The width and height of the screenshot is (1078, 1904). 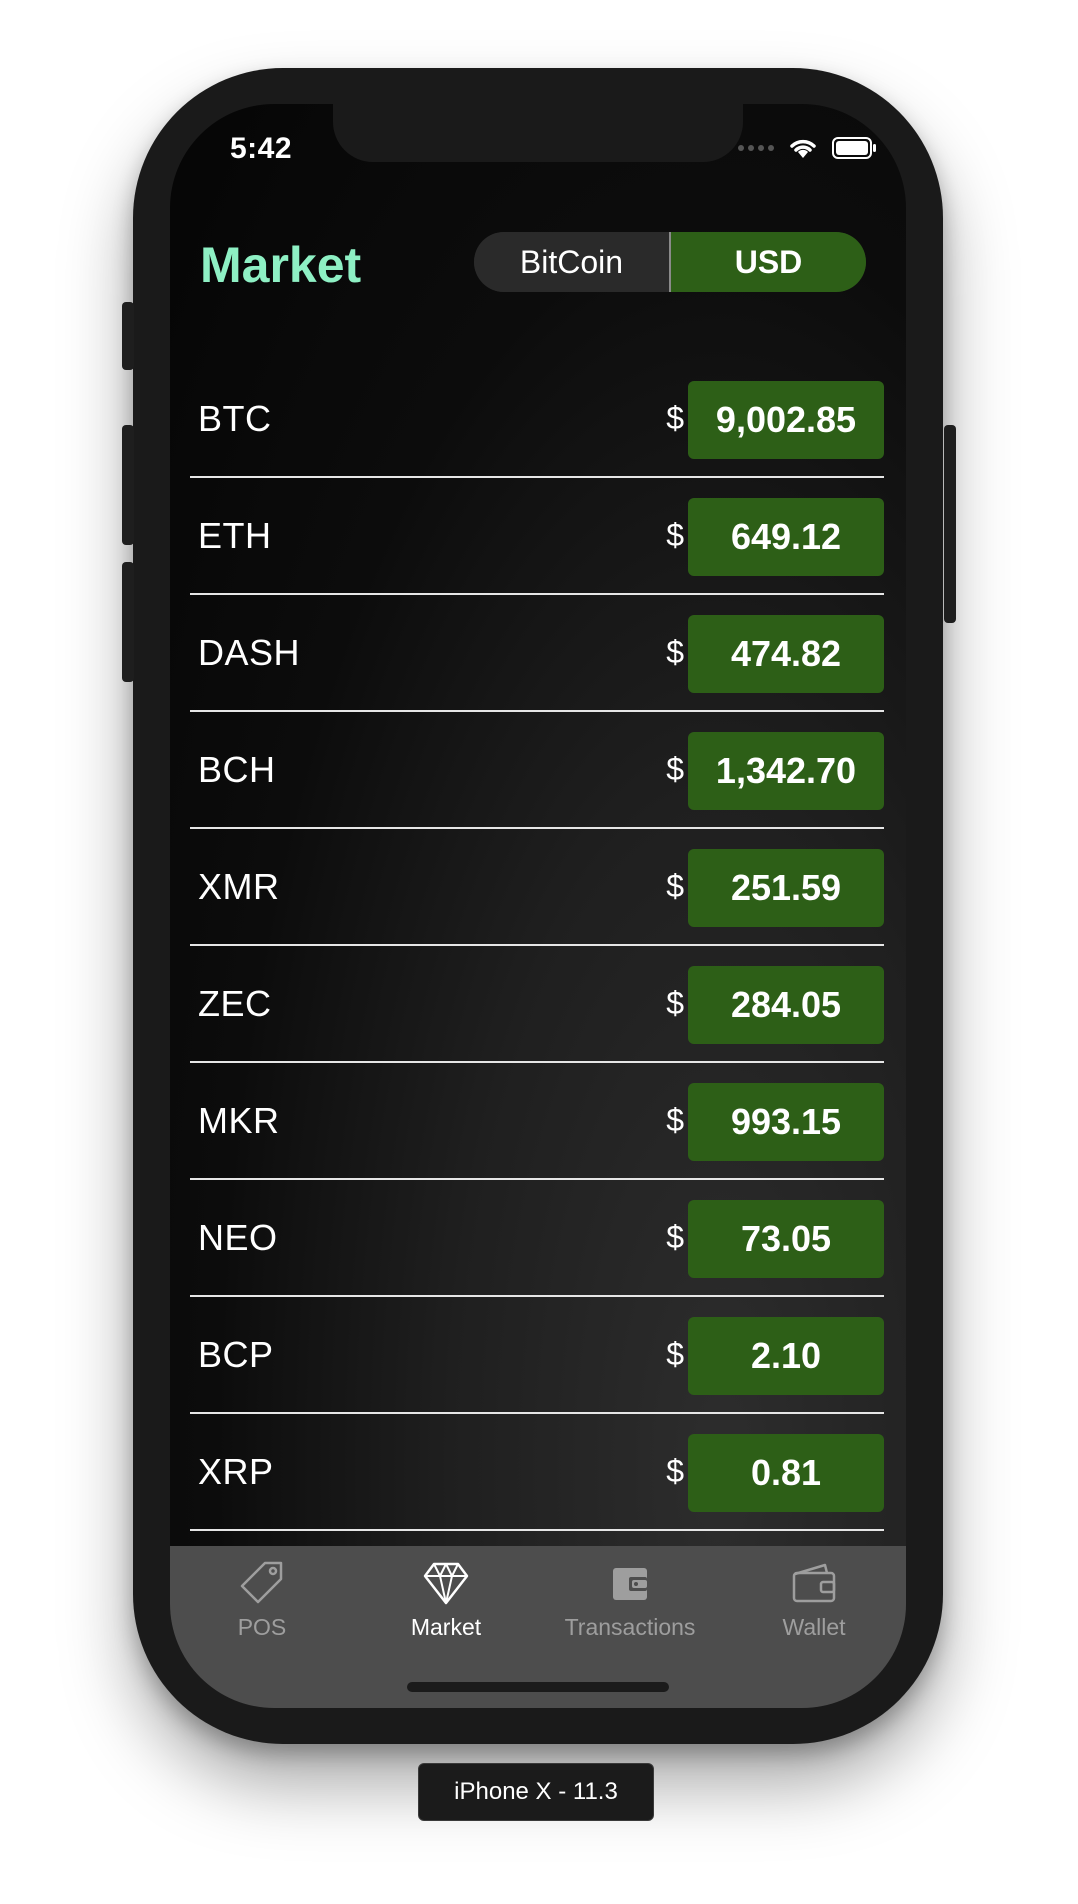 What do you see at coordinates (281, 265) in the screenshot?
I see `page-title: Market` at bounding box center [281, 265].